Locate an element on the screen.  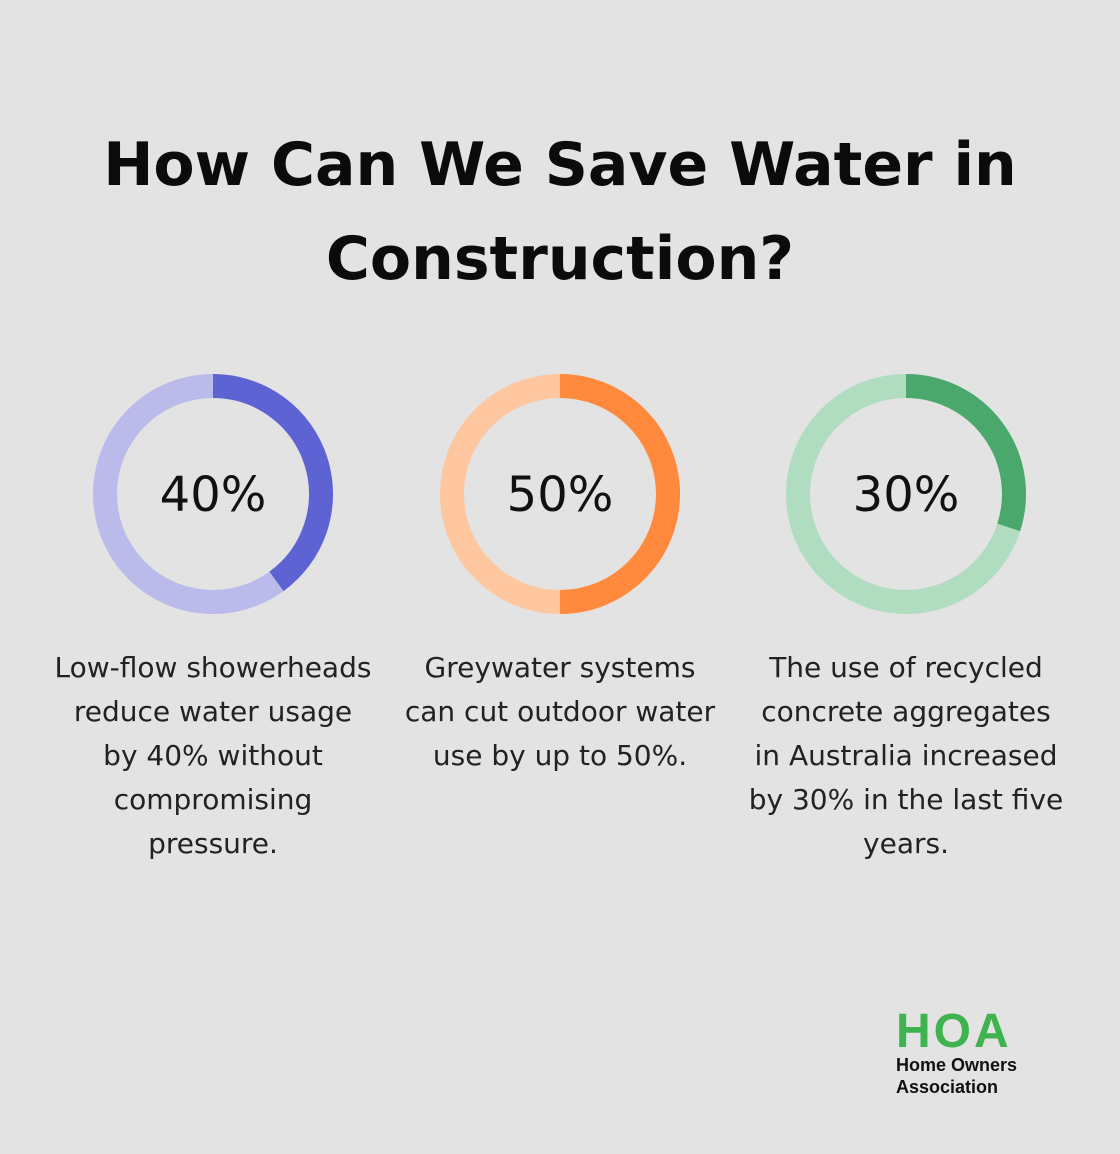
logo-line-2: Association is located at coordinates (947, 1087).